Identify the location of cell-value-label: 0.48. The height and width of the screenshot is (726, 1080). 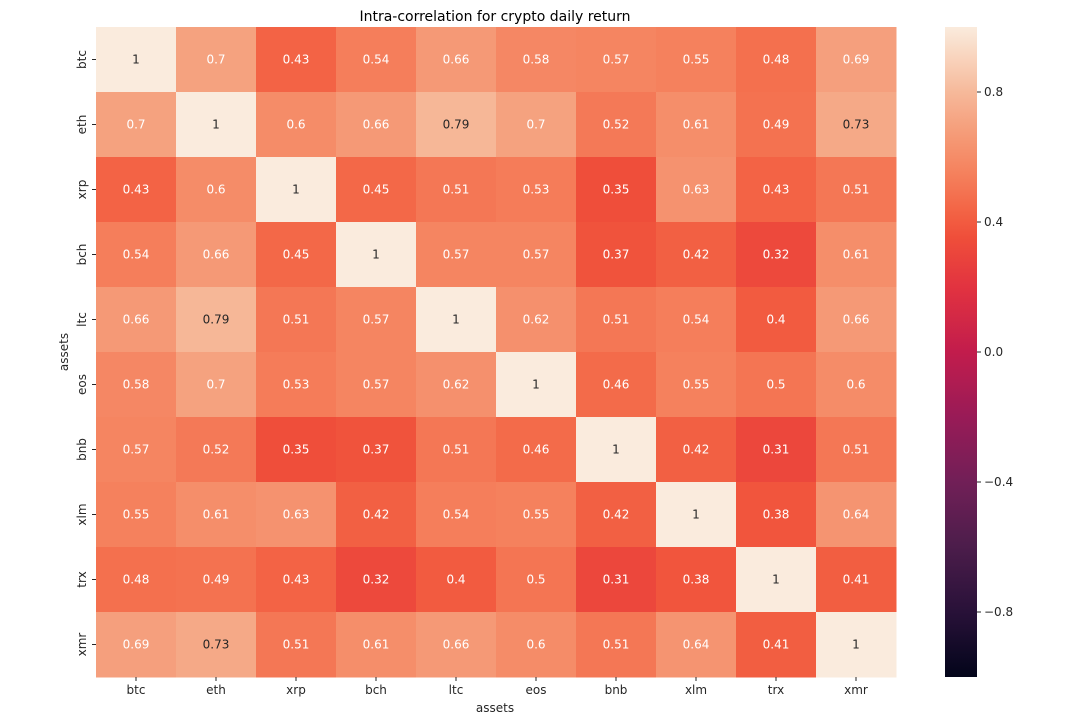
(136, 580).